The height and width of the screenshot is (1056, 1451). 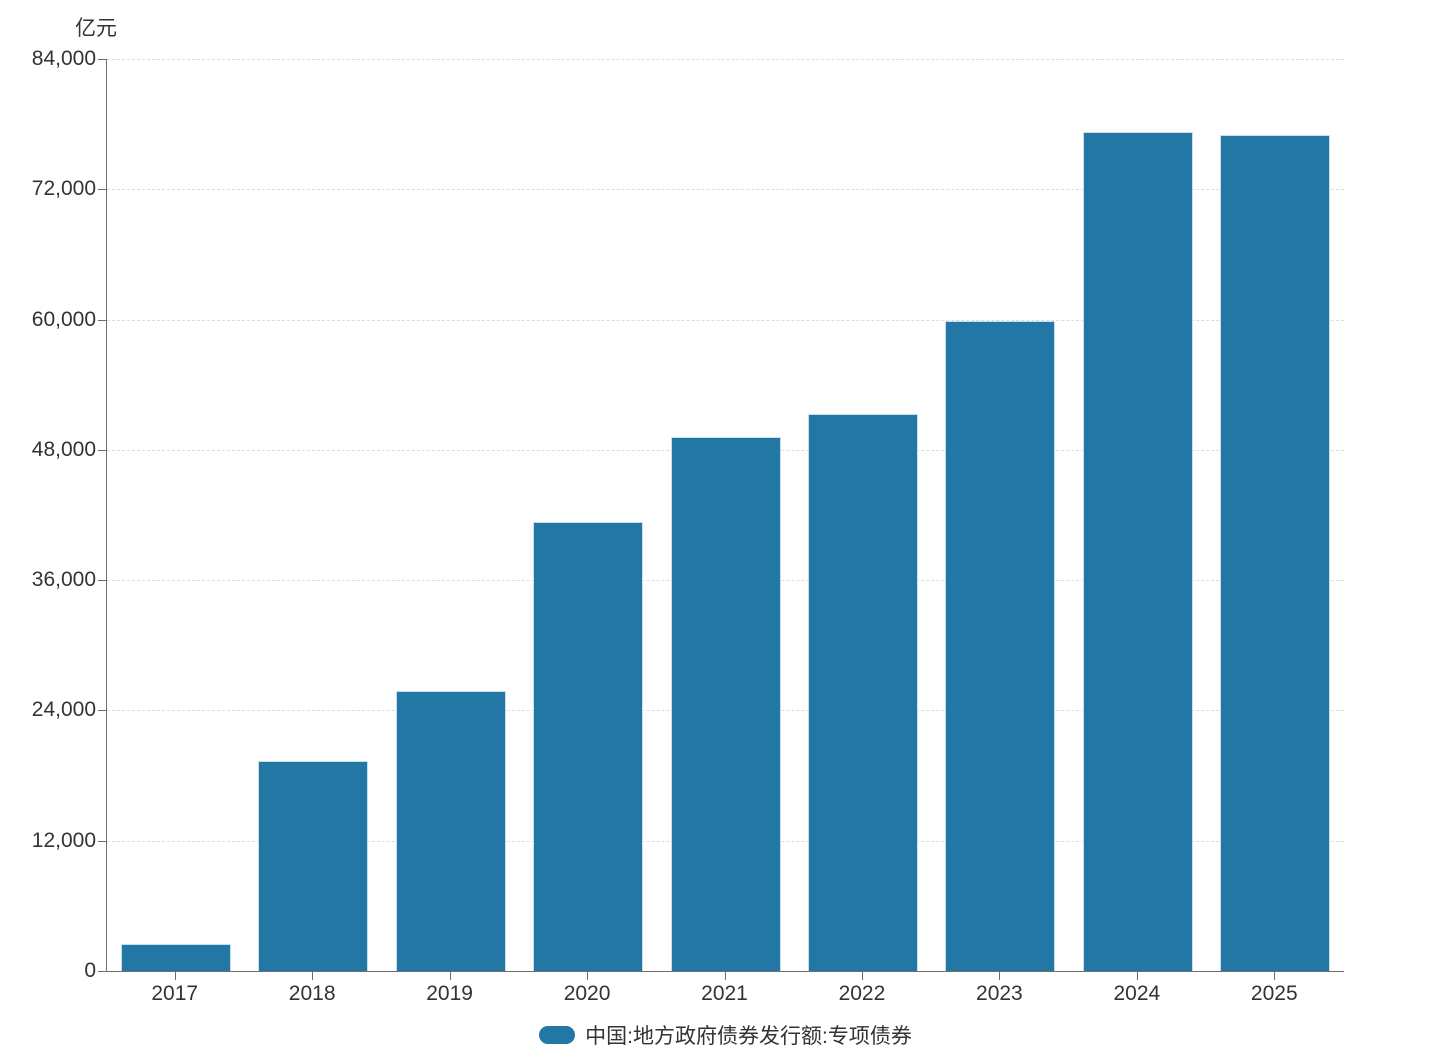 What do you see at coordinates (725, 703) in the screenshot?
I see `bar-2021` at bounding box center [725, 703].